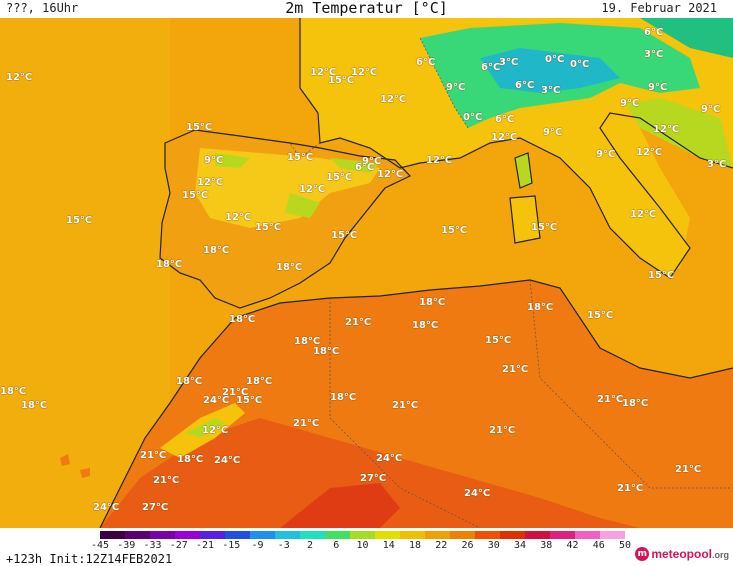 The height and width of the screenshot is (566, 733). Describe the element at coordinates (178, 545) in the screenshot. I see `colorbar-tick-label: -27` at that location.